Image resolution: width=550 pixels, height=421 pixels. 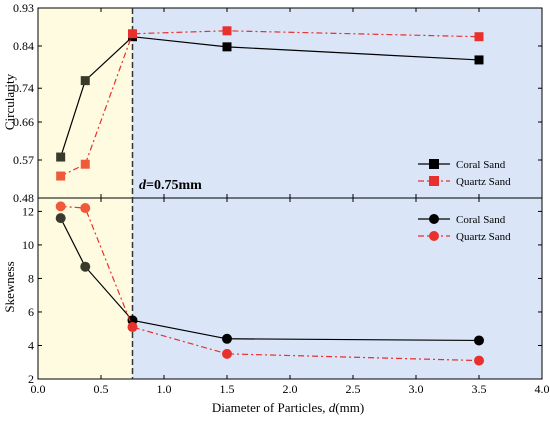 I want to click on x-tick-label: 2.5, so click(x=353, y=389).